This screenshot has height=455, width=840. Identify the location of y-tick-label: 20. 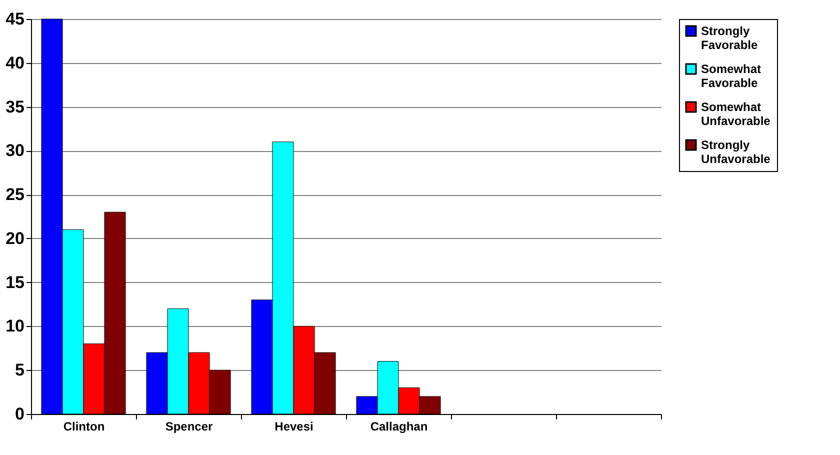
(15, 238).